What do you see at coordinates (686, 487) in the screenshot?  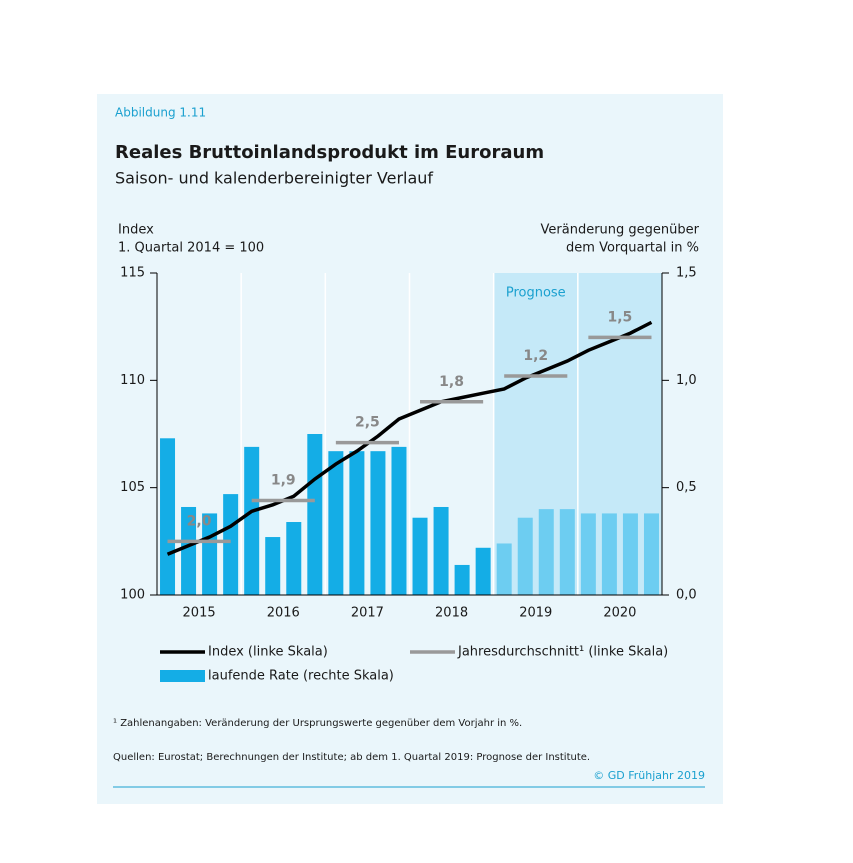 I see `y2-tick-label: 0,5` at bounding box center [686, 487].